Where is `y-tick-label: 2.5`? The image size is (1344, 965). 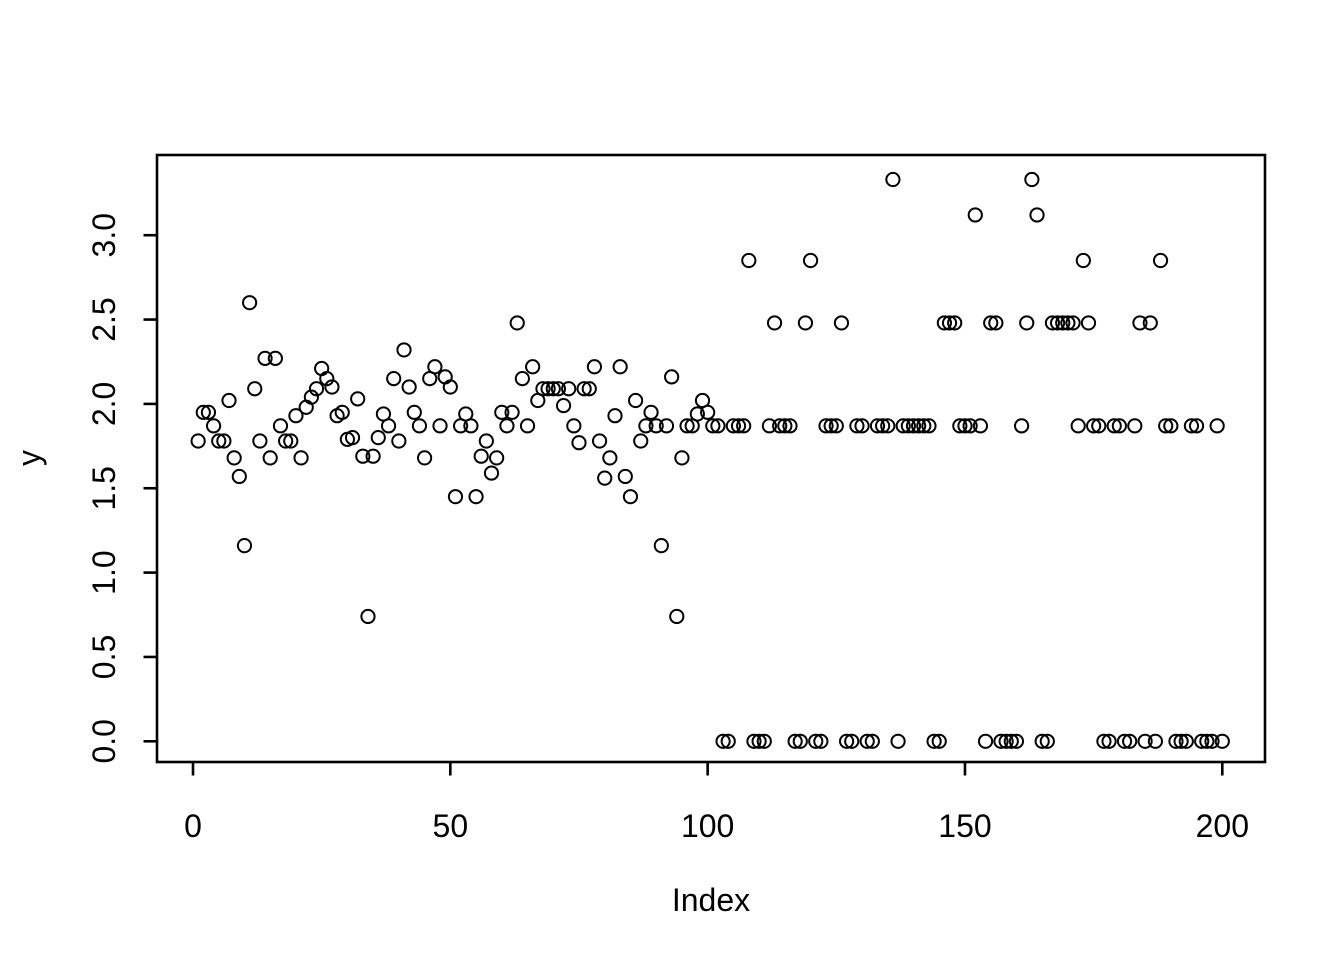
y-tick-label: 2.5 is located at coordinates (104, 319).